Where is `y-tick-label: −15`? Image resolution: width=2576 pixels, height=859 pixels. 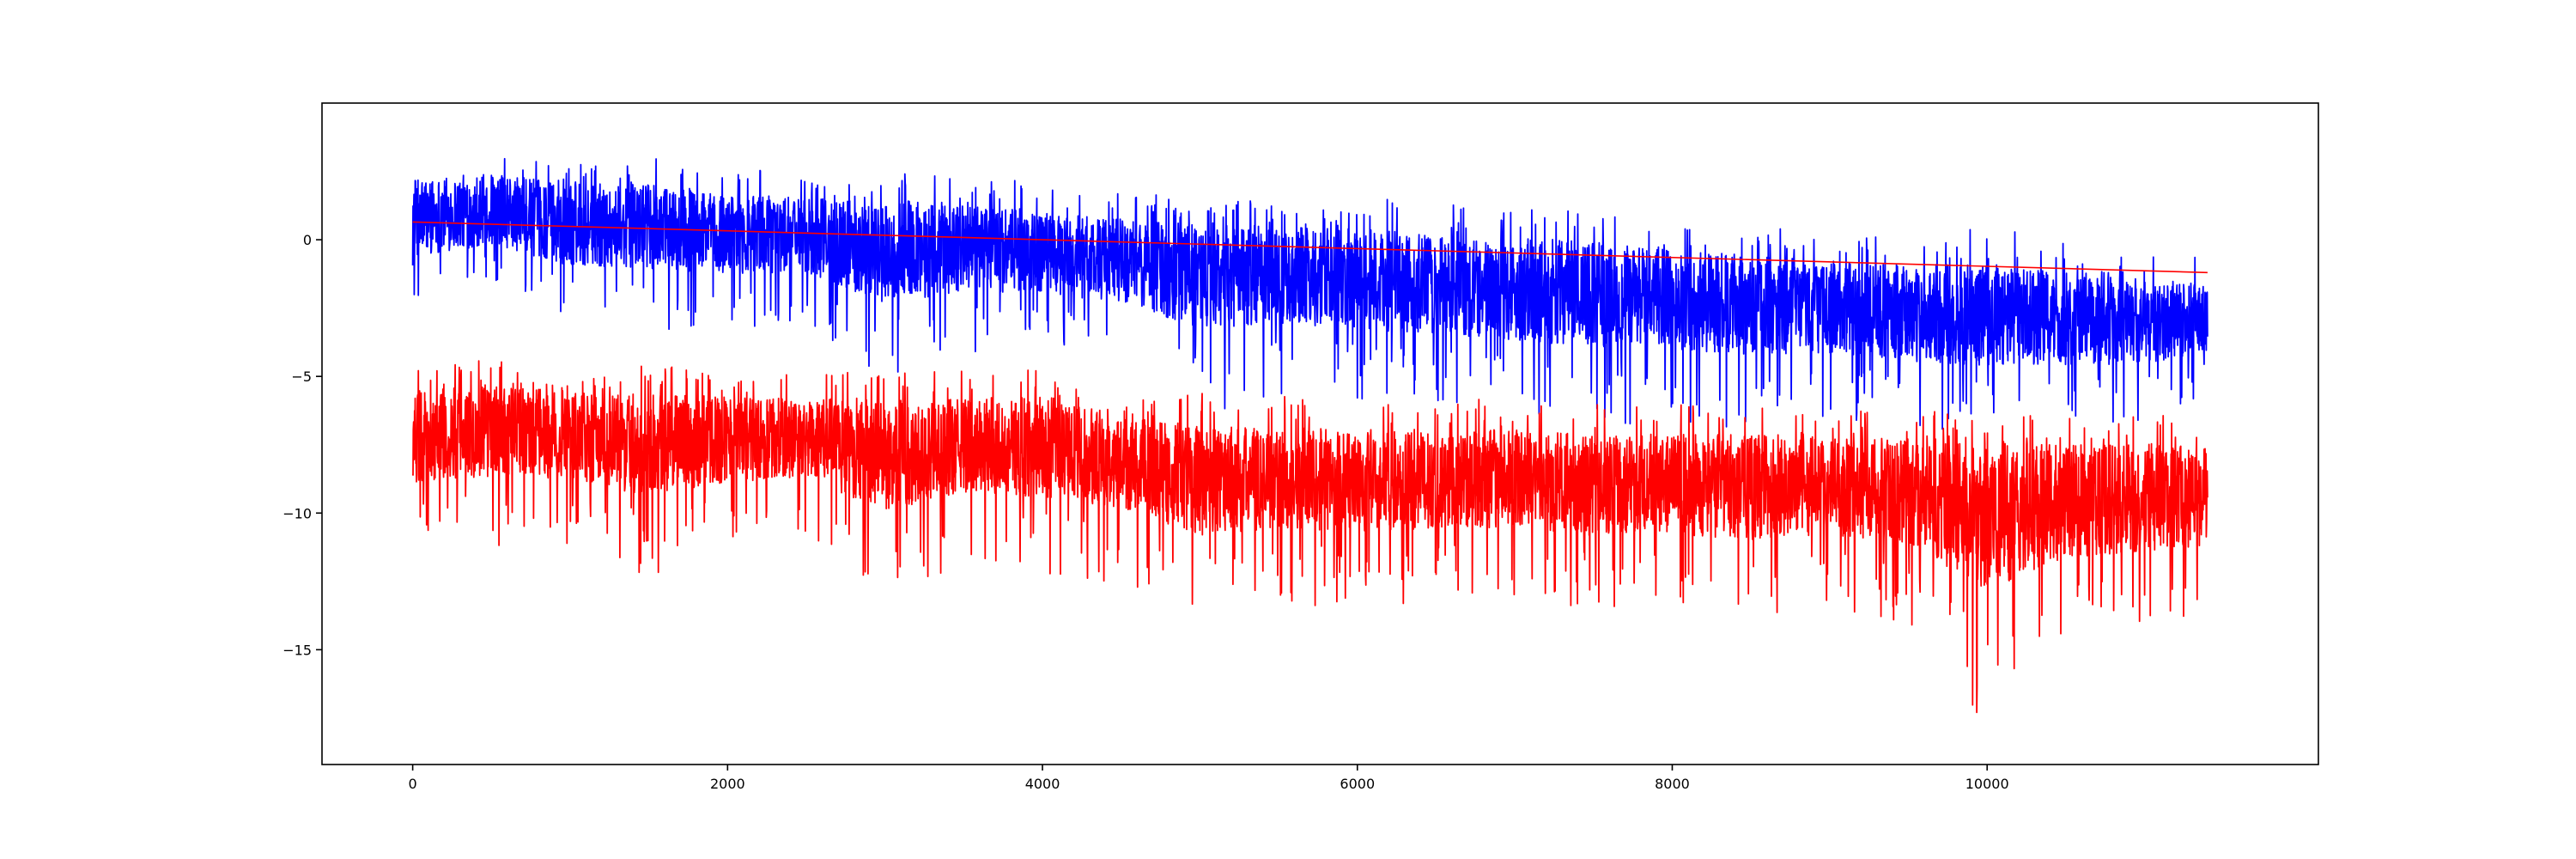 y-tick-label: −15 is located at coordinates (297, 650).